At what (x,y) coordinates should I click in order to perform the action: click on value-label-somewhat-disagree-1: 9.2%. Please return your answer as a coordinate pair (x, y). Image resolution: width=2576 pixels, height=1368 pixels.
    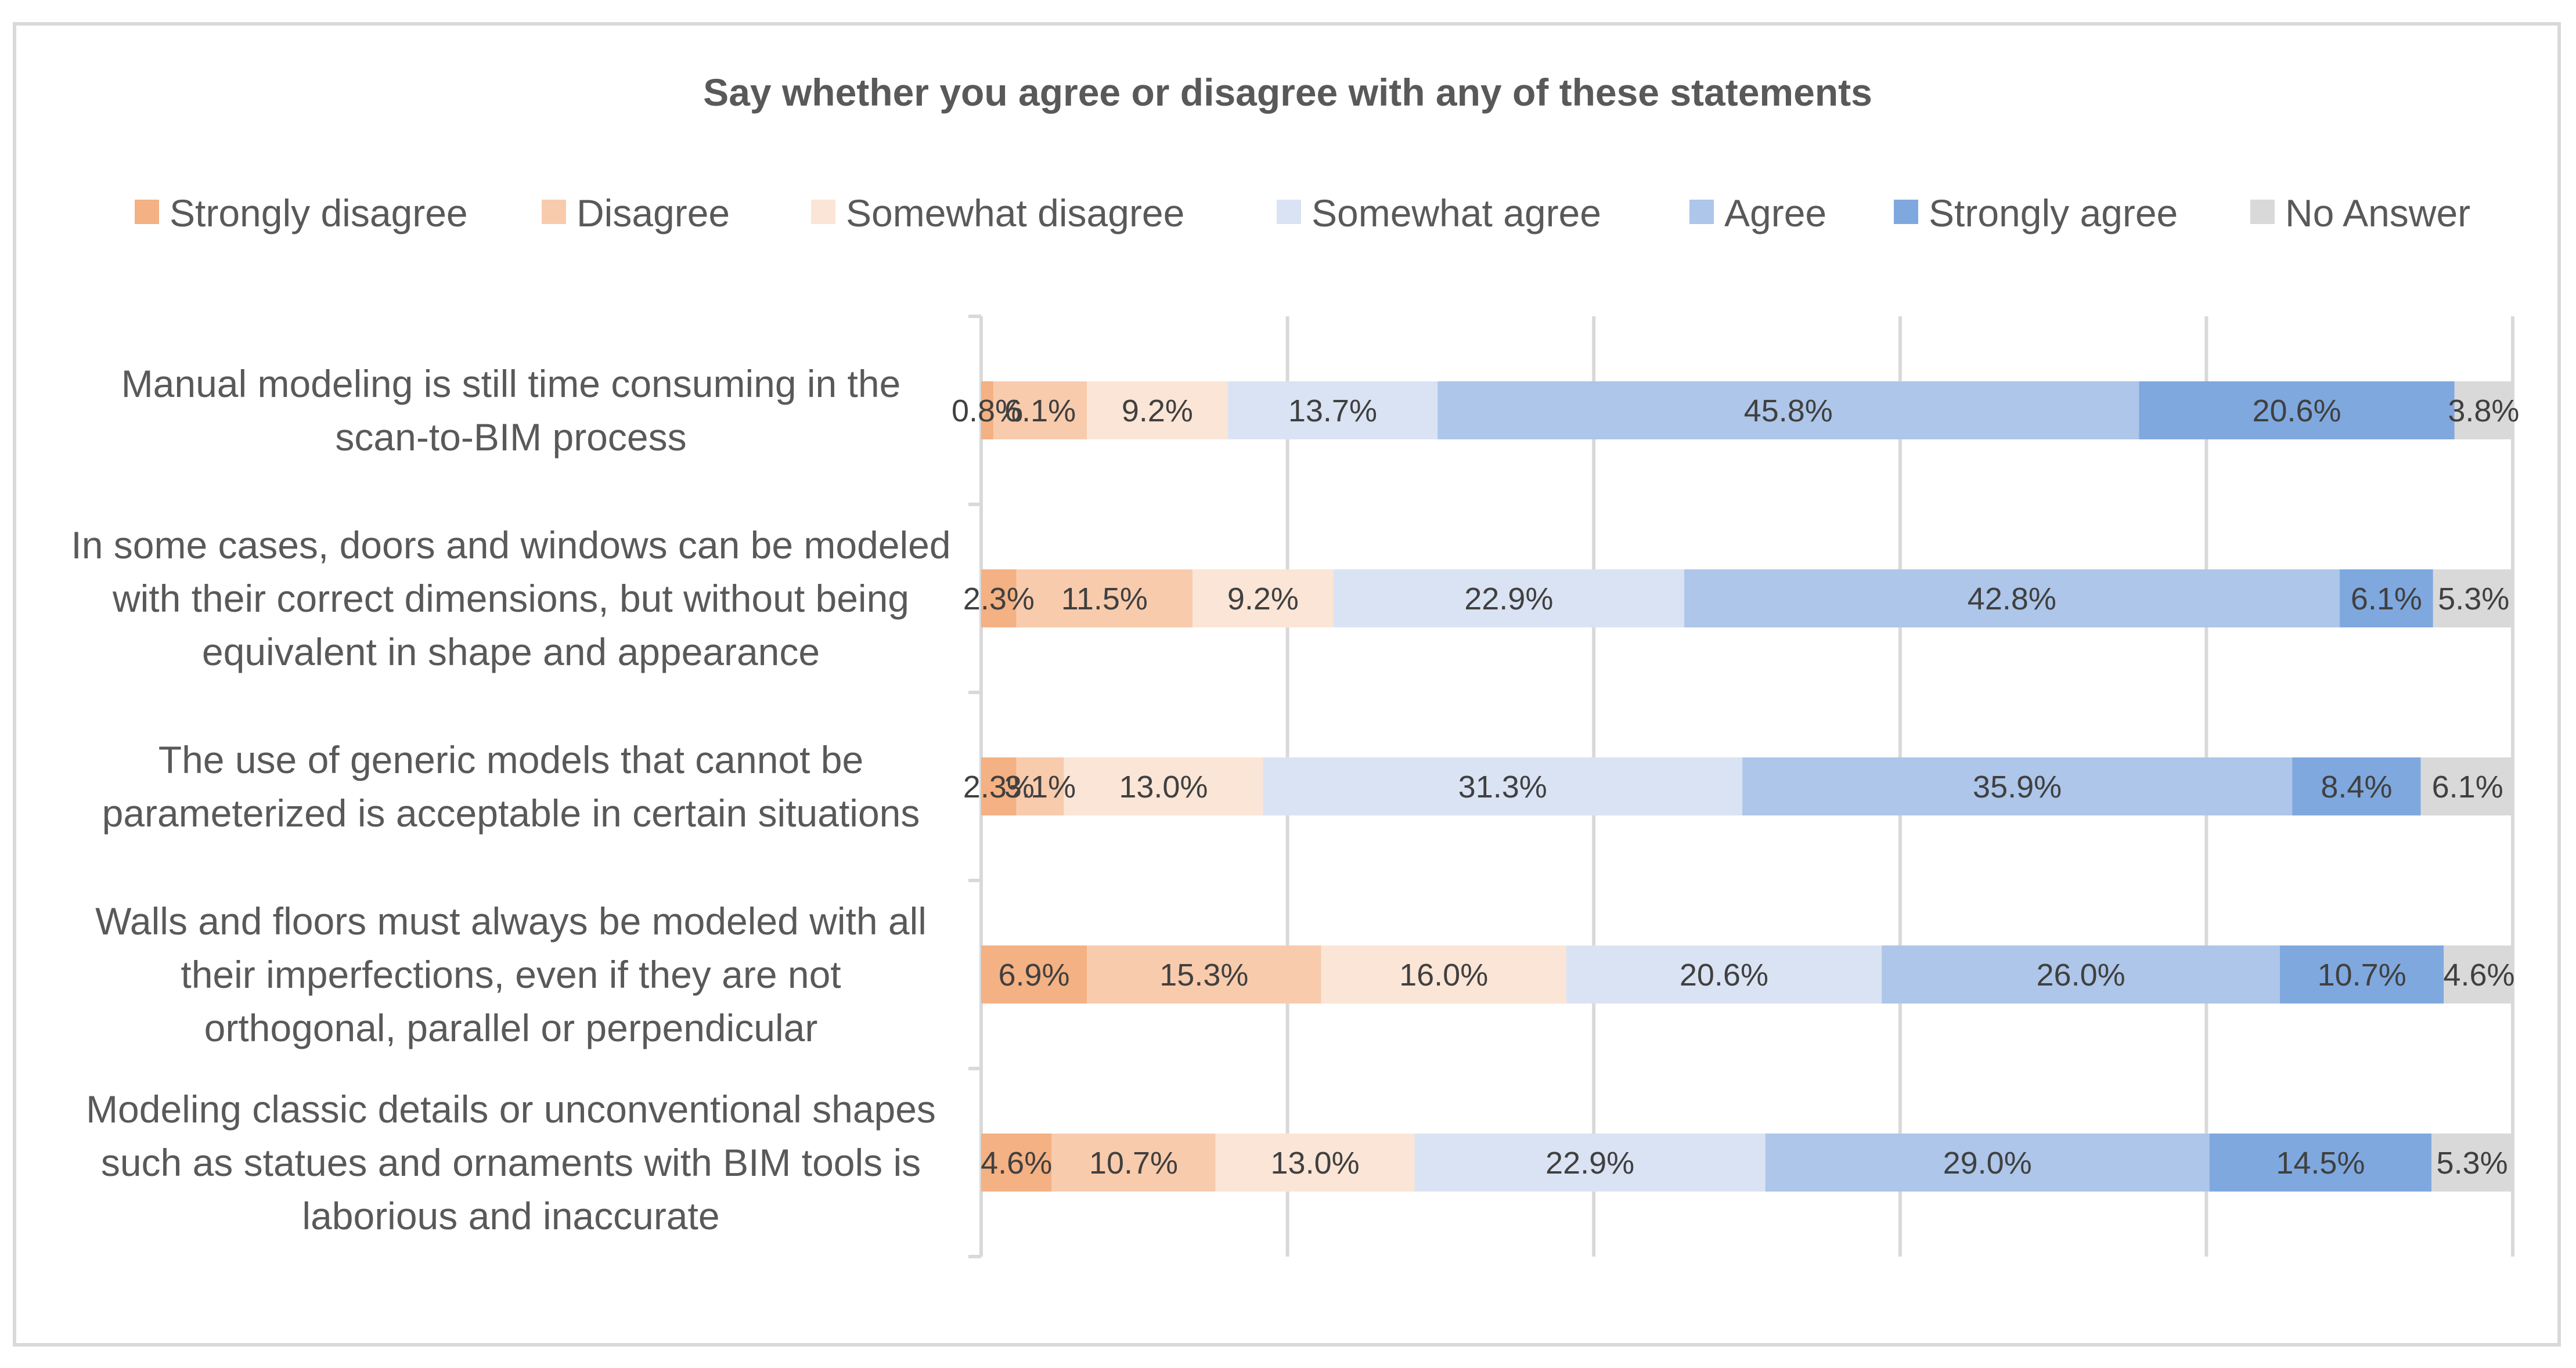
    Looking at the image, I should click on (1157, 411).